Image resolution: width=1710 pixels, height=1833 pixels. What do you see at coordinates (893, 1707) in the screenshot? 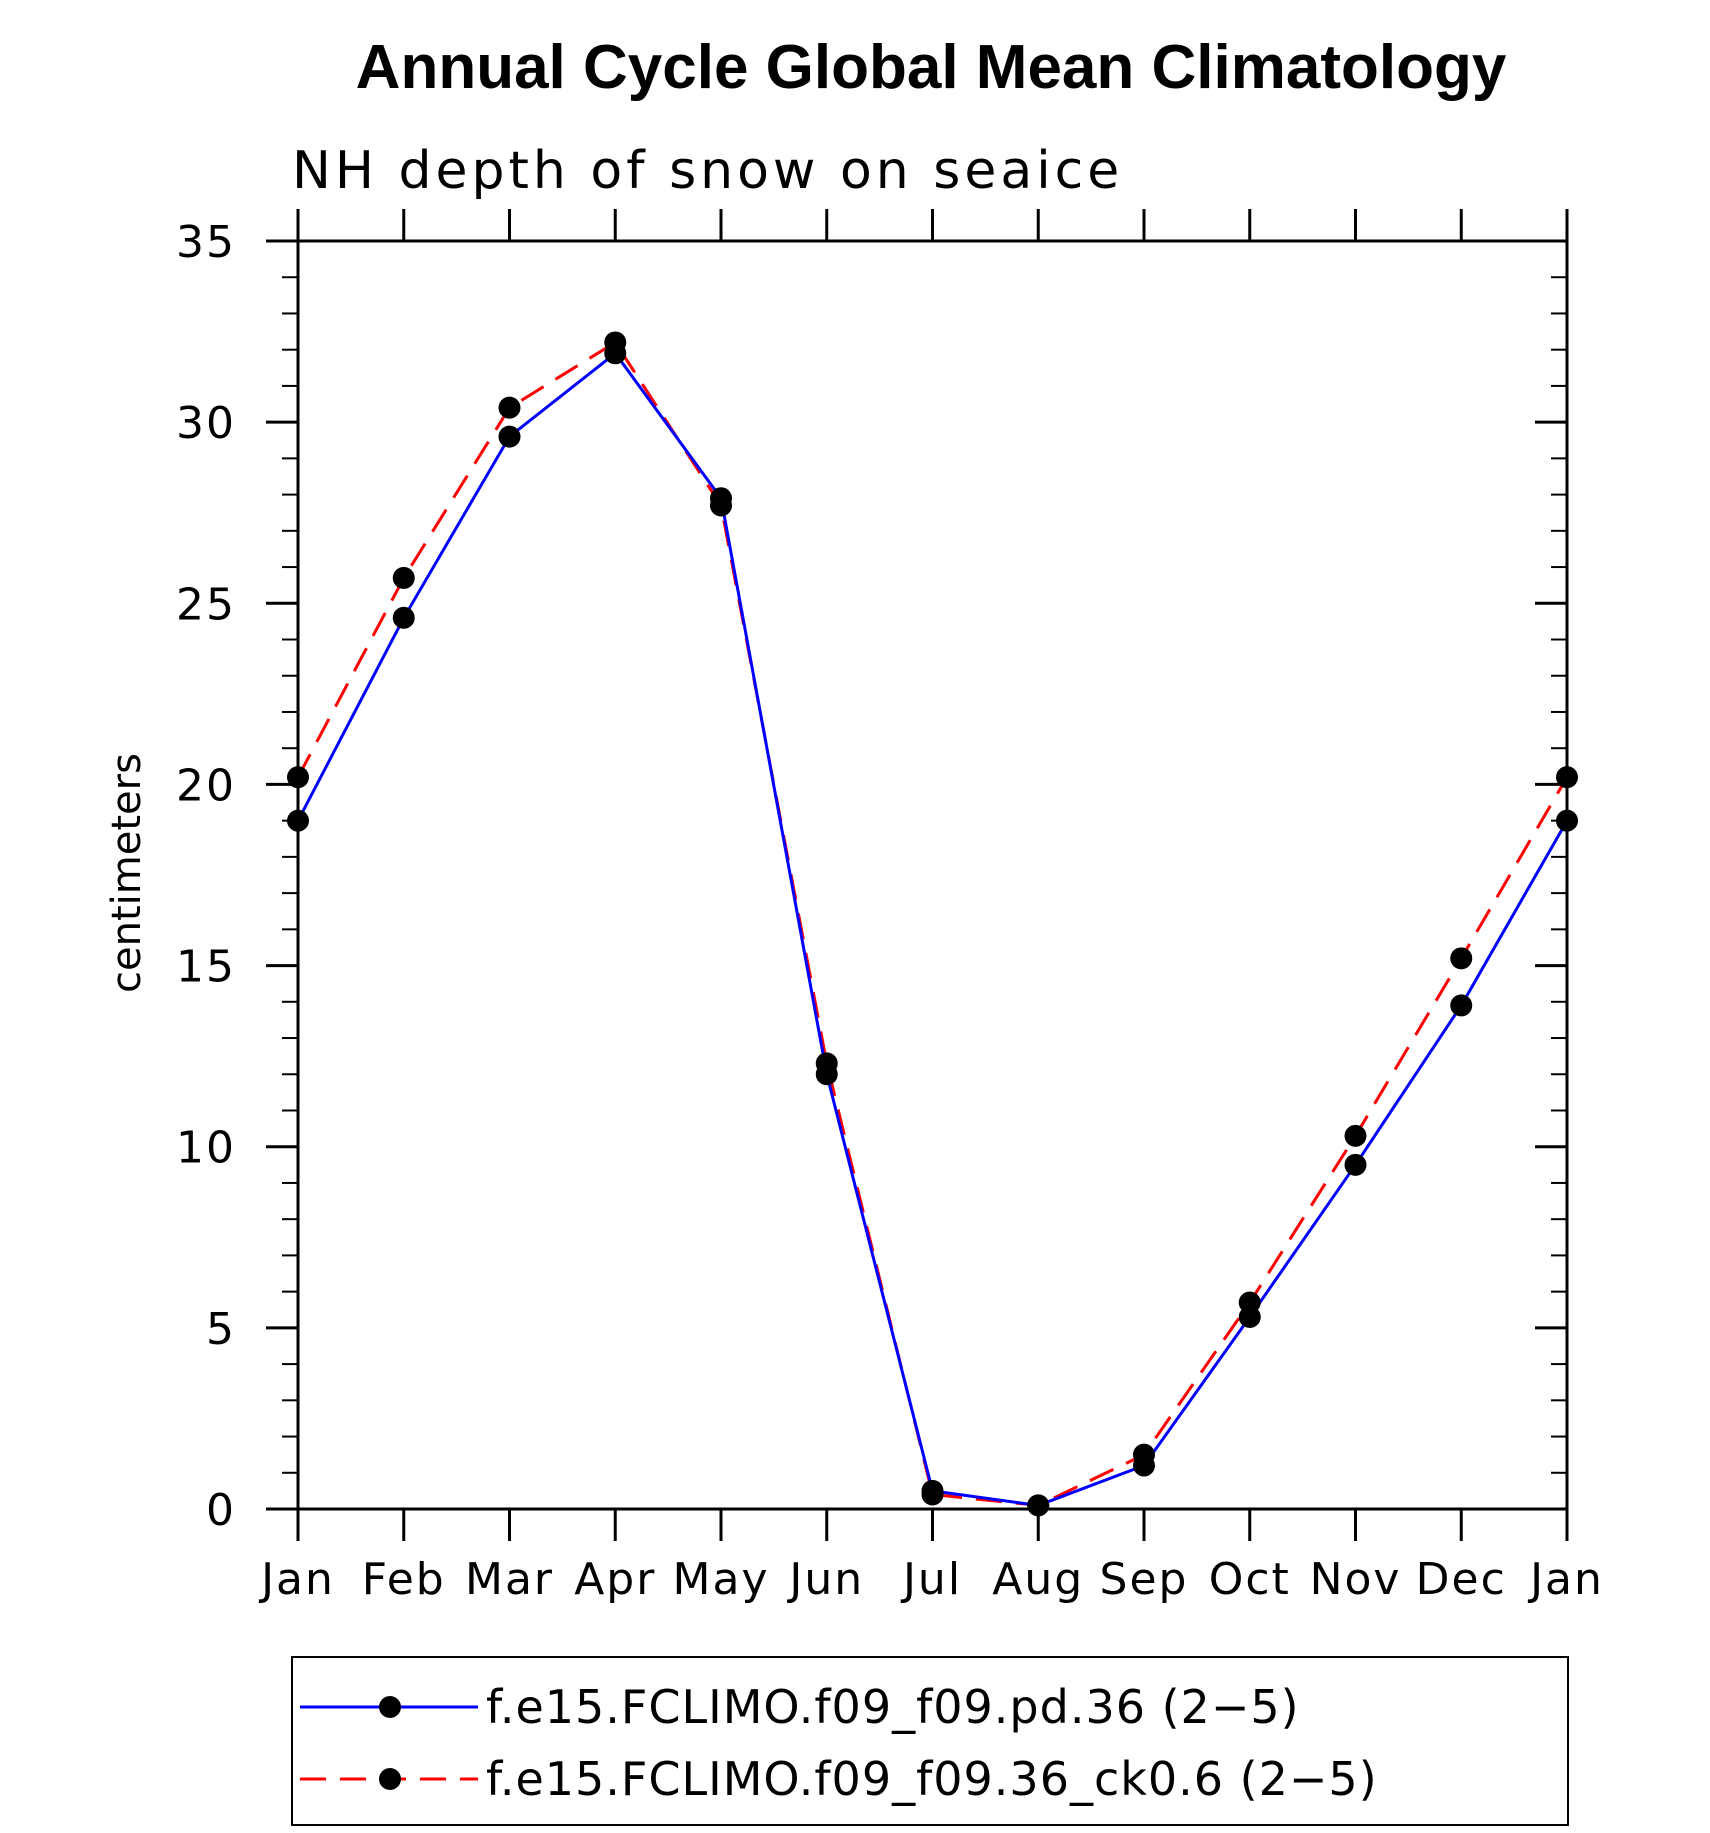
I see `legend-label-series-1: f.e15.FCLIMO.f09_f09.pd.36 (2−5)` at bounding box center [893, 1707].